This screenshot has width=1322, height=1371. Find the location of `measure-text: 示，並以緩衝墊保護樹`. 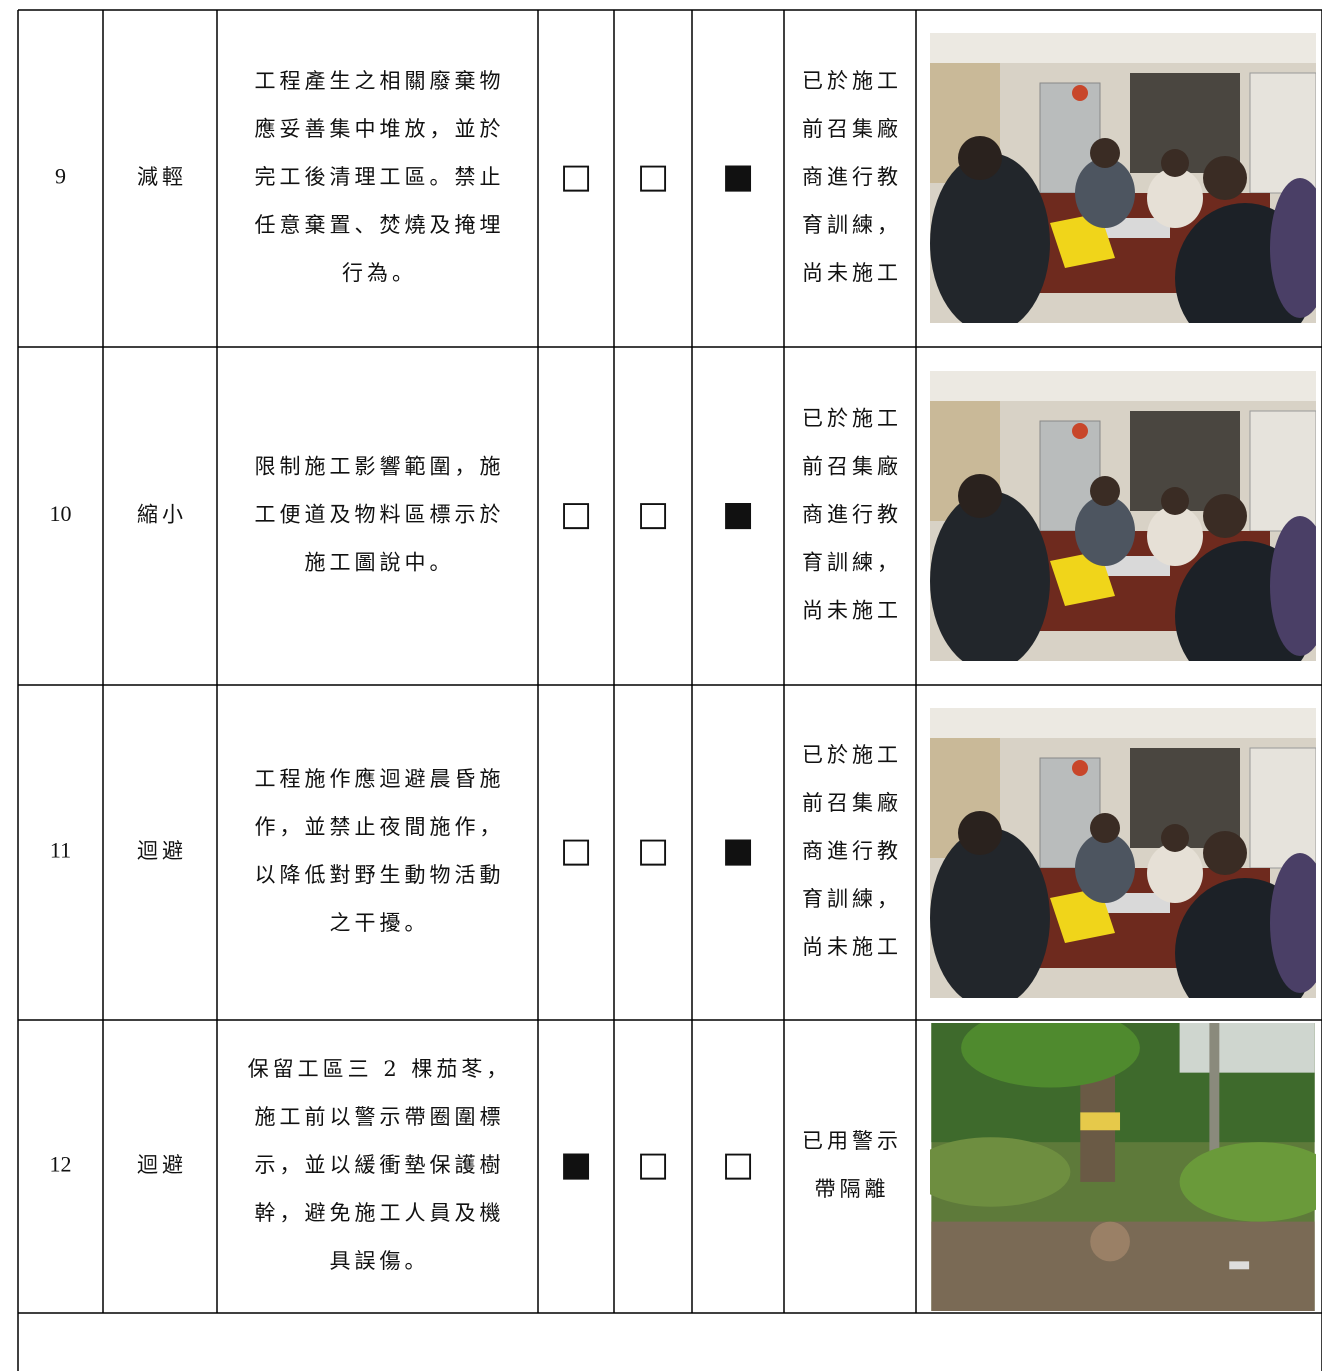

measure-text: 示，並以緩衝墊保護樹 is located at coordinates (380, 1165).